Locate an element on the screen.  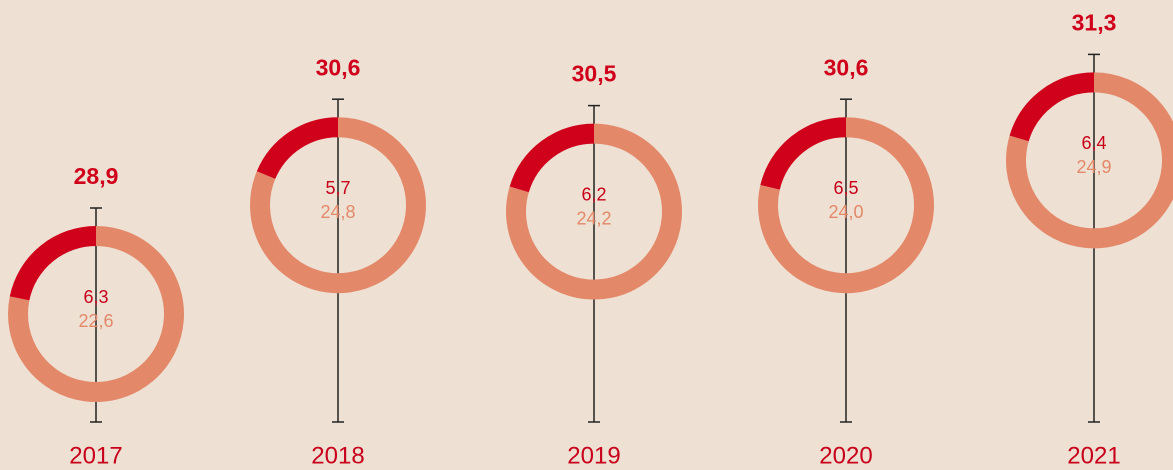
total-label: 30,5 is located at coordinates (594, 74).